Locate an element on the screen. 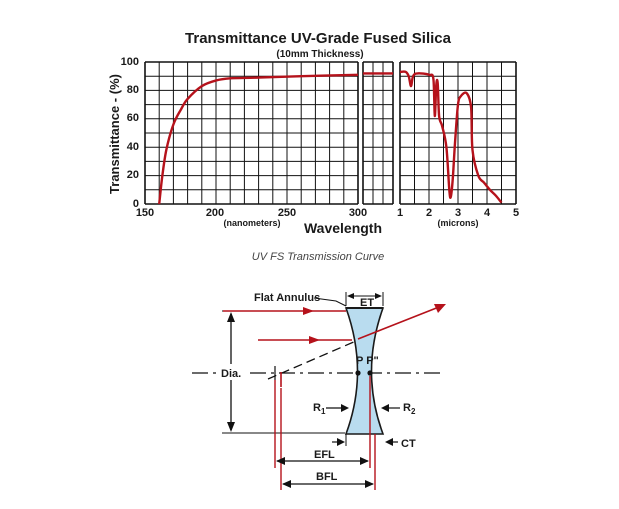 Image resolution: width=619 pixels, height=509 pixels. transmission-curves is located at coordinates (330, 137).